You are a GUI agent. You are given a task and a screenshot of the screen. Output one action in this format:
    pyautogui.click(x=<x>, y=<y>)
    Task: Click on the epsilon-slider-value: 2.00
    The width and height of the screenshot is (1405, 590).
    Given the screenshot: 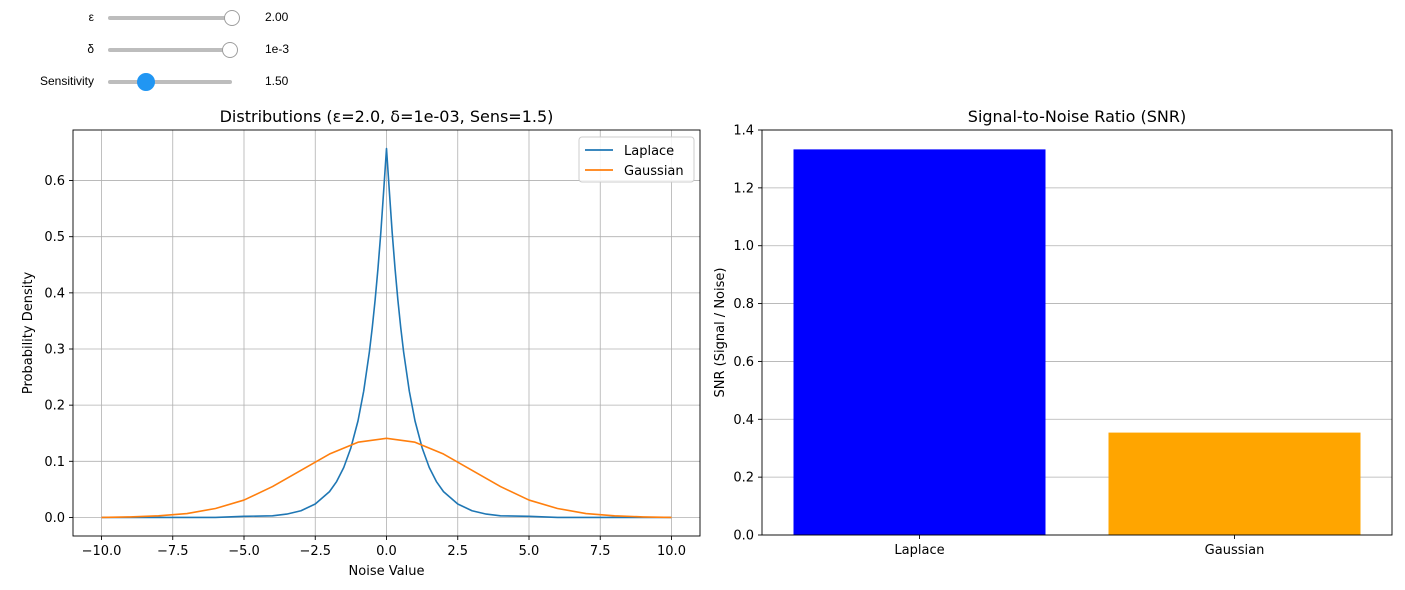 What is the action you would take?
    pyautogui.click(x=277, y=17)
    